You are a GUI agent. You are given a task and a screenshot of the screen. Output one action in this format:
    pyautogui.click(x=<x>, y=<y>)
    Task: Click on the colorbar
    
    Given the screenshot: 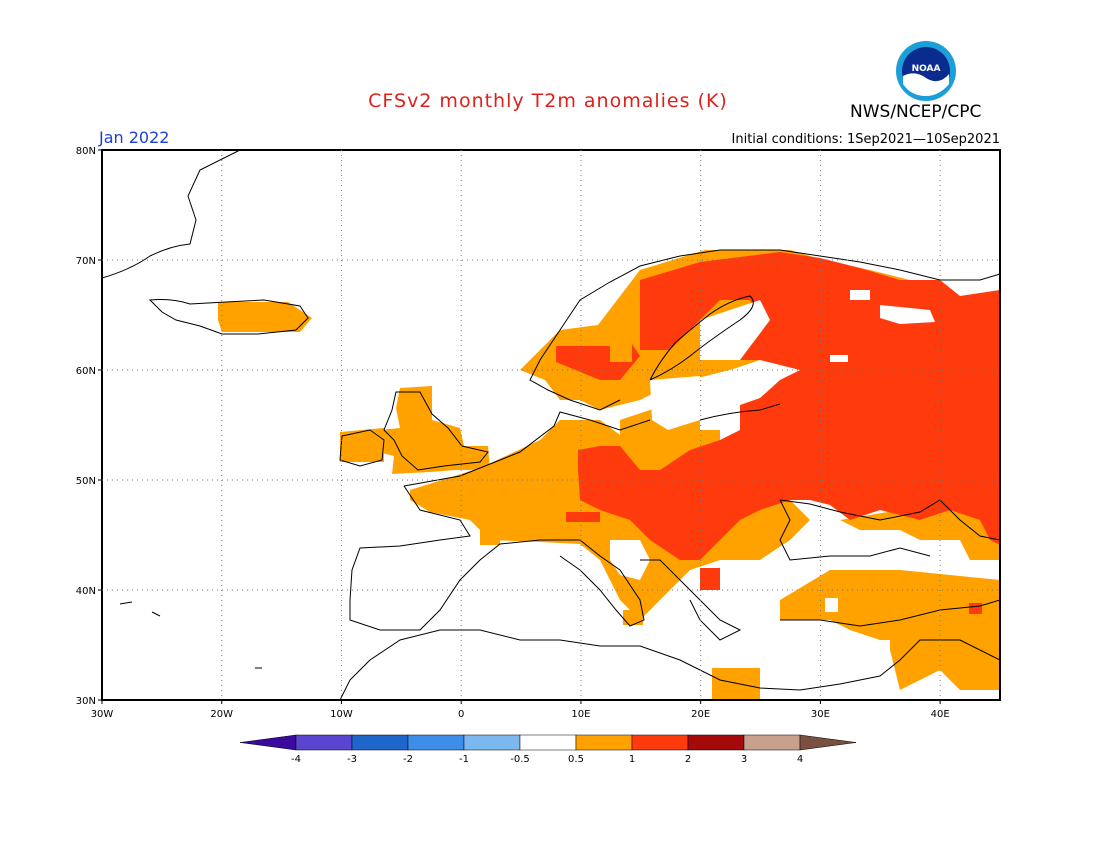 What is the action you would take?
    pyautogui.click(x=548, y=742)
    